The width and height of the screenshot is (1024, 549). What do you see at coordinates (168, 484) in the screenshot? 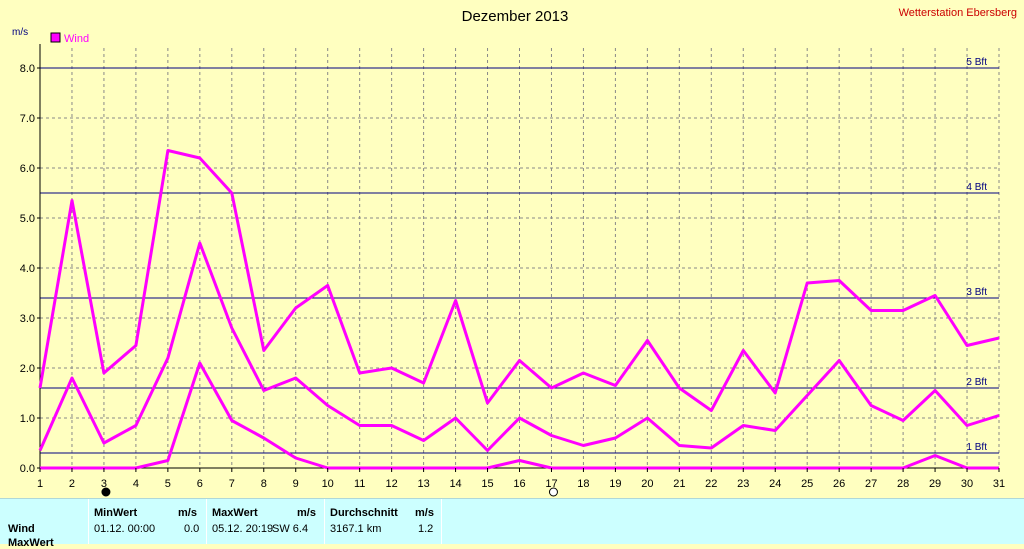
I see `x-tick-label: 5` at bounding box center [168, 484].